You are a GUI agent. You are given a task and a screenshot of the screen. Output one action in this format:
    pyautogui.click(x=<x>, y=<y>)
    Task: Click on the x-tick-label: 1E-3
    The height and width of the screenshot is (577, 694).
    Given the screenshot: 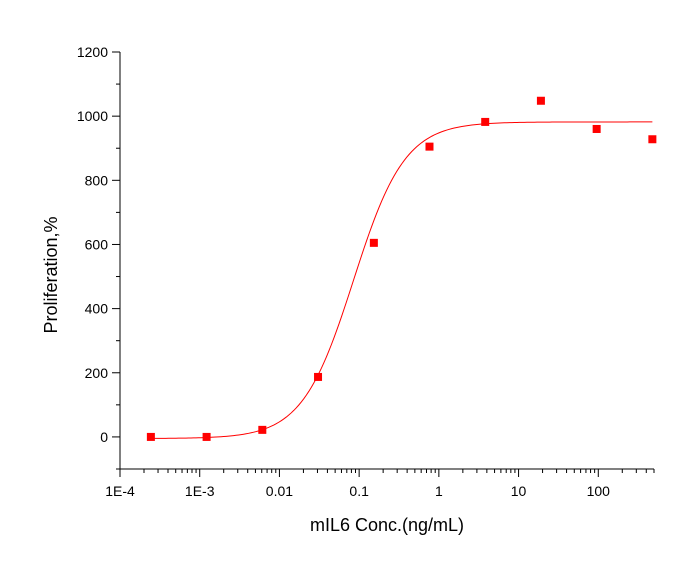 What is the action you would take?
    pyautogui.click(x=200, y=491)
    